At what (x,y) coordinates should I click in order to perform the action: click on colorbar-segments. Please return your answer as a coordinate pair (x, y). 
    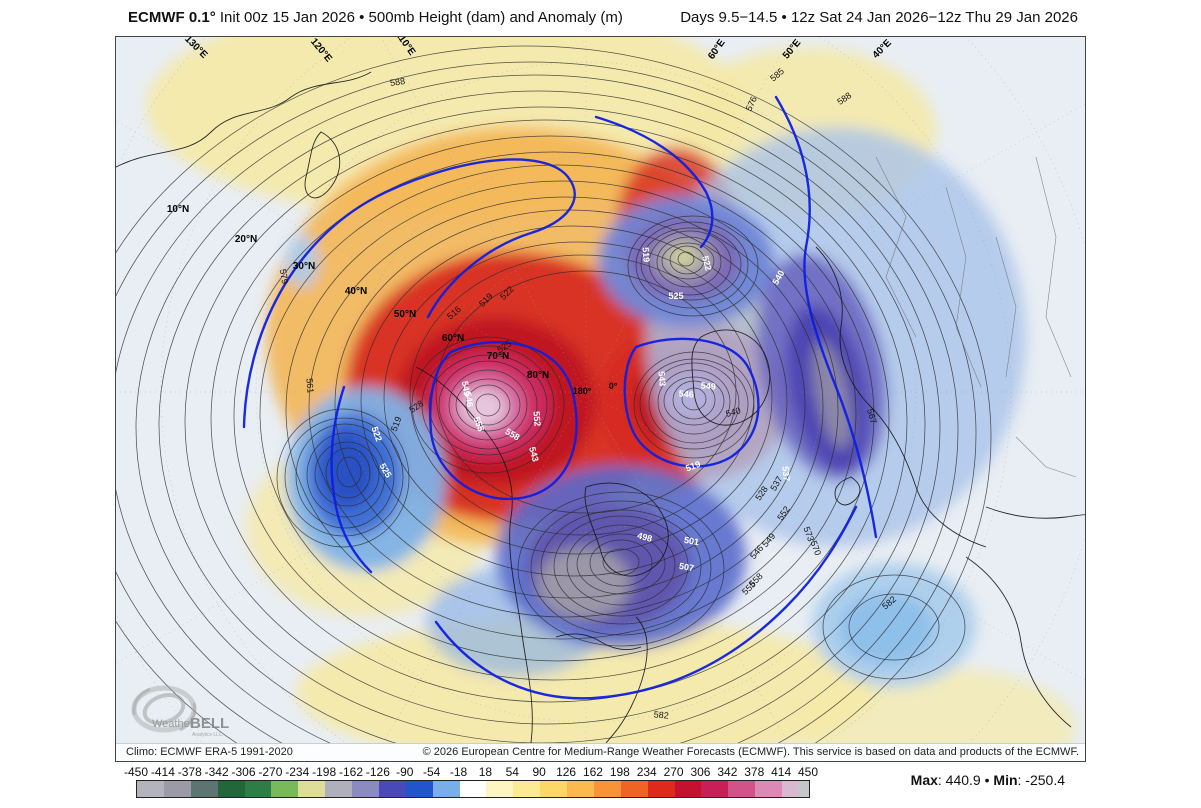
    Looking at the image, I should click on (473, 789).